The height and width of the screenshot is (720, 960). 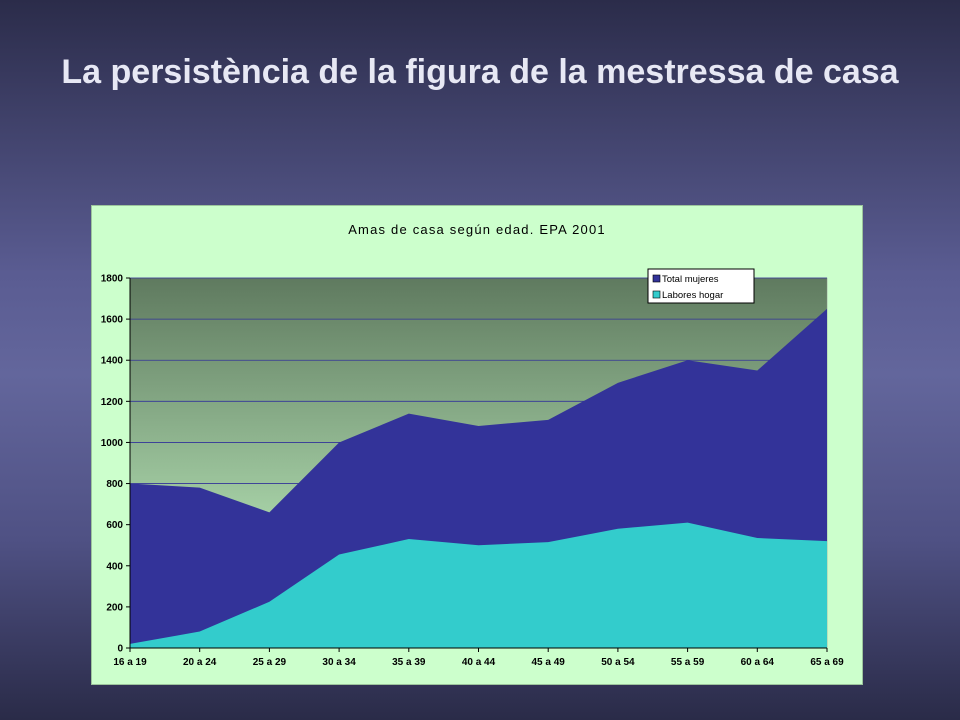 I want to click on x-tick-label-0: 16 a 19, so click(x=130, y=662).